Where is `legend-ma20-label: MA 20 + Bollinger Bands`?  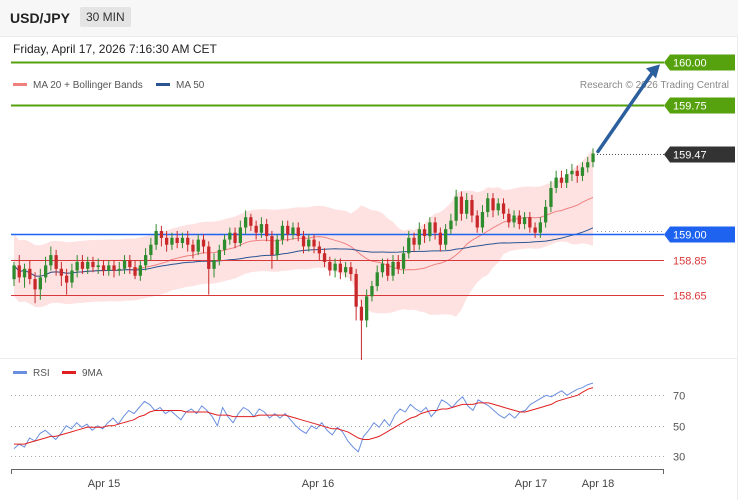
legend-ma20-label: MA 20 + Bollinger Bands is located at coordinates (88, 85).